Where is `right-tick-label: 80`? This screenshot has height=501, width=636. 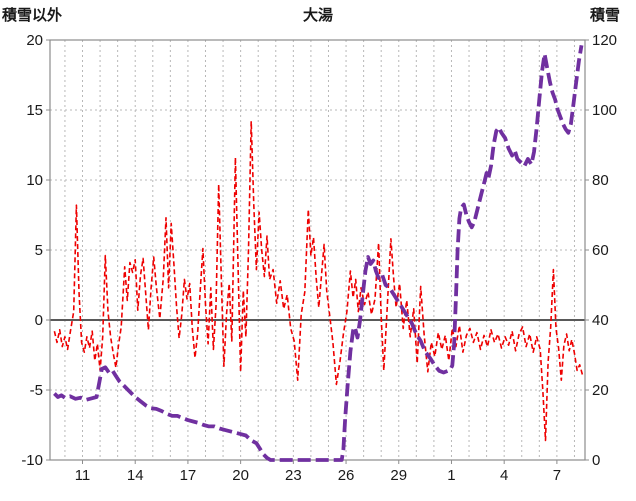 right-tick-label: 80 is located at coordinates (600, 180).